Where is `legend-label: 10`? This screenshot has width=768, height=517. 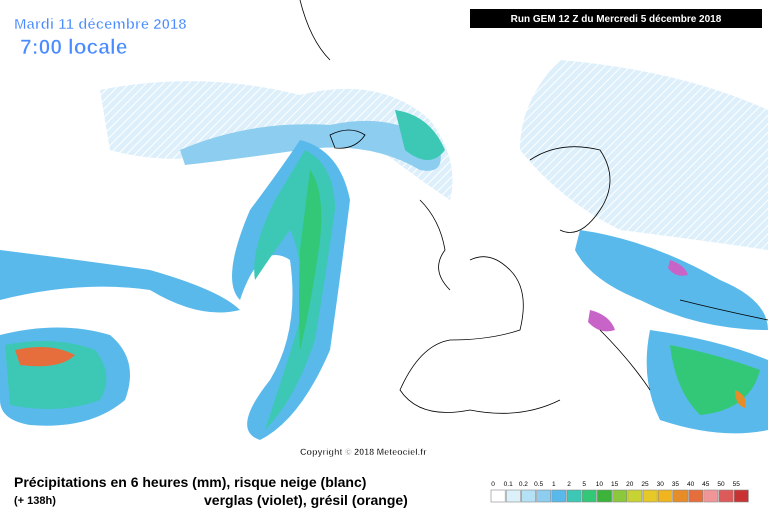 legend-label: 10 is located at coordinates (600, 484).